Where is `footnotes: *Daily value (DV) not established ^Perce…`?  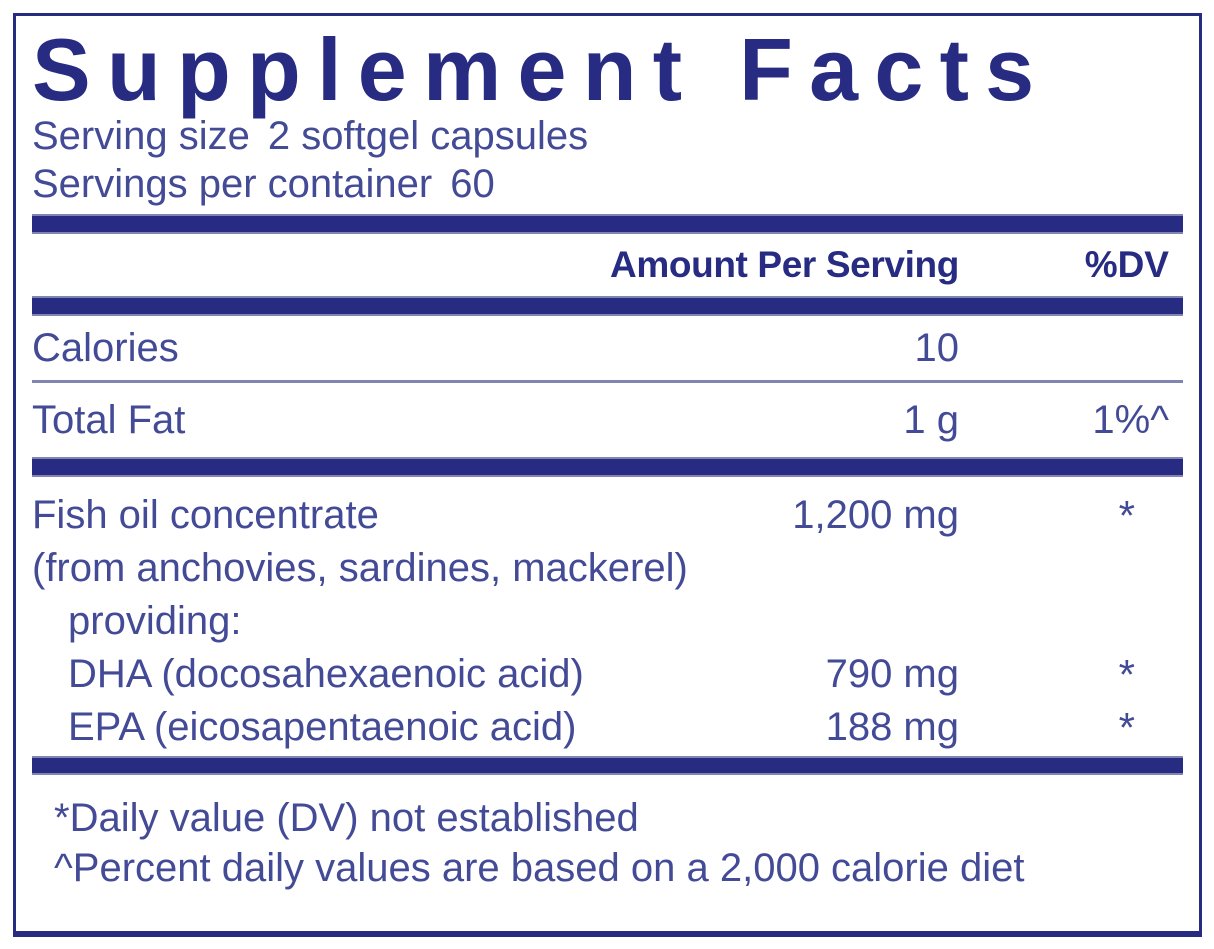
footnotes: *Daily value (DV) not established ^Perce… is located at coordinates (607, 843).